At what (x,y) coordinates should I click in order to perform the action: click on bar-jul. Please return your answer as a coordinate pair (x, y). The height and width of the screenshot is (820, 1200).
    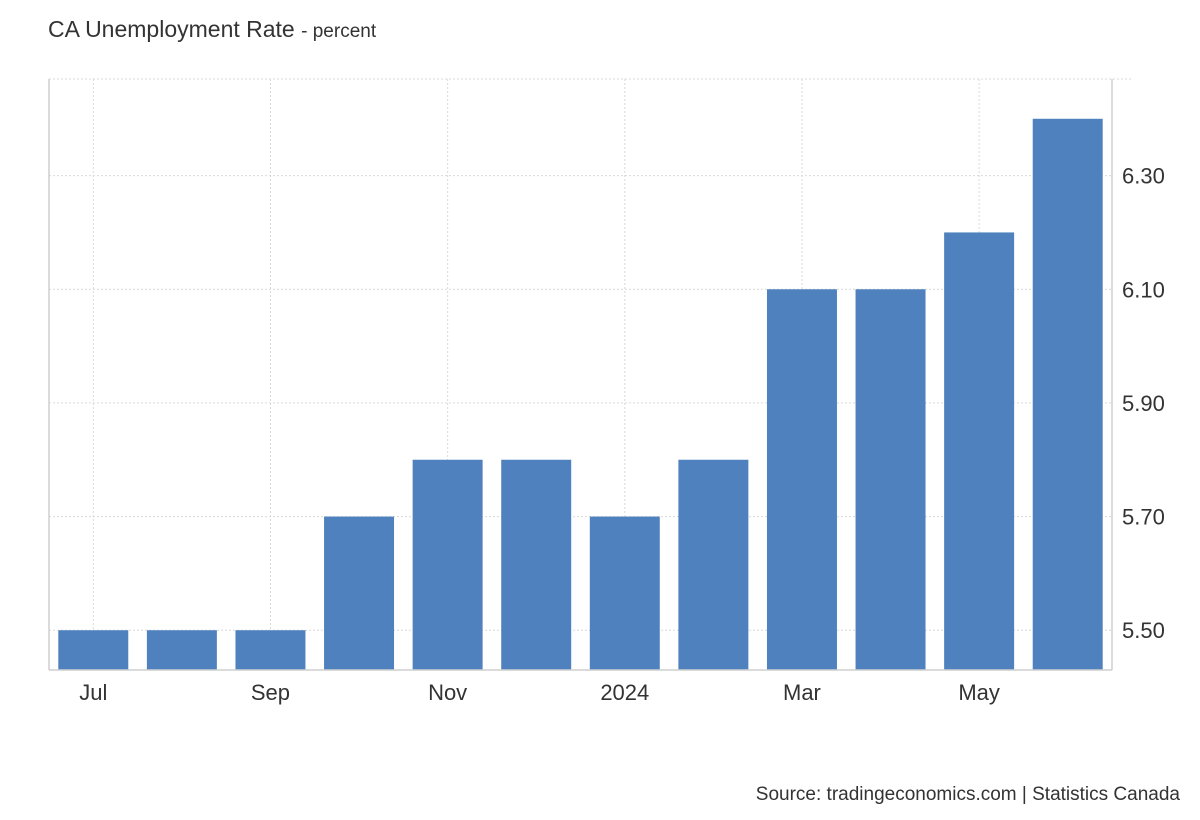
    Looking at the image, I should click on (93, 650).